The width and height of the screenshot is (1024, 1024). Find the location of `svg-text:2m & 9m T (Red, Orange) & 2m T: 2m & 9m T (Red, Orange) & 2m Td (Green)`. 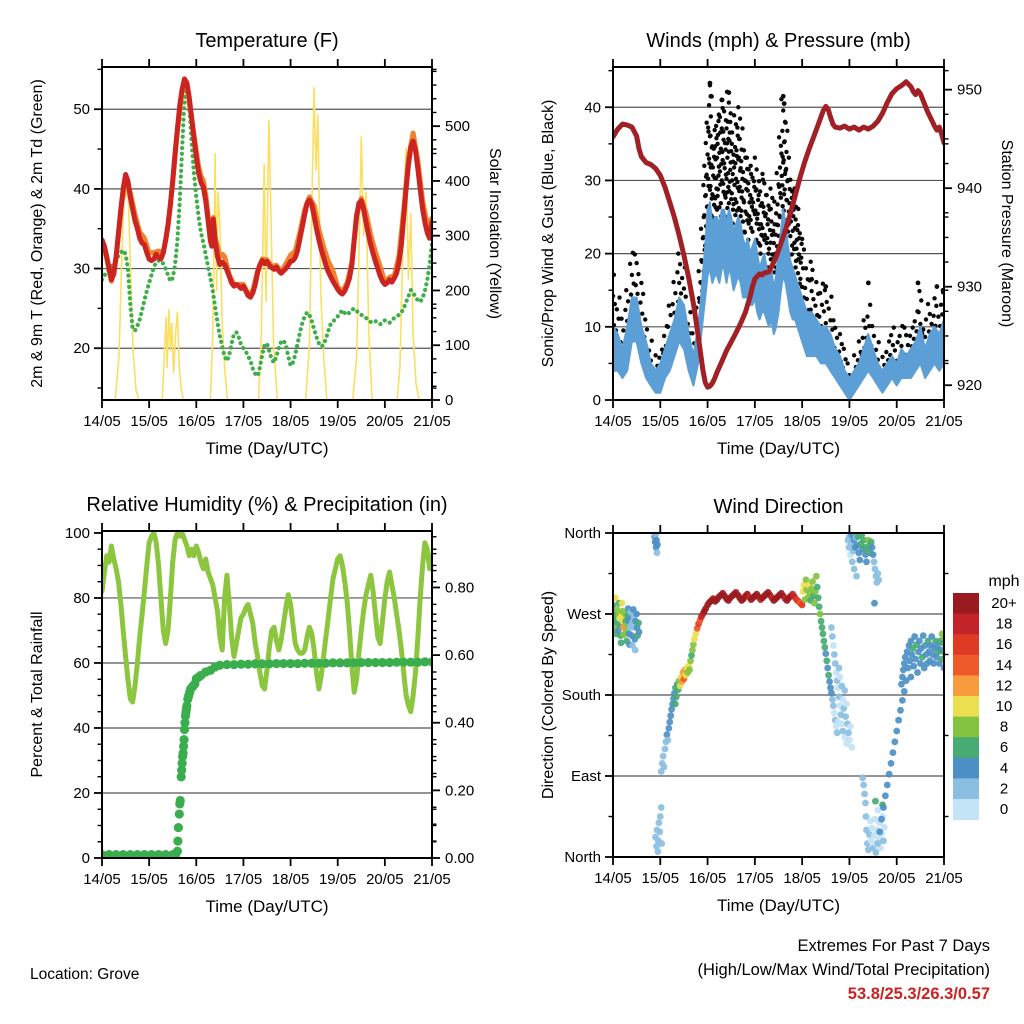

svg-text:2m & 9m T (Red, Orange) & 2m T: 2m & 9m T (Red, Orange) & 2m Td (Green) is located at coordinates (37, 233).